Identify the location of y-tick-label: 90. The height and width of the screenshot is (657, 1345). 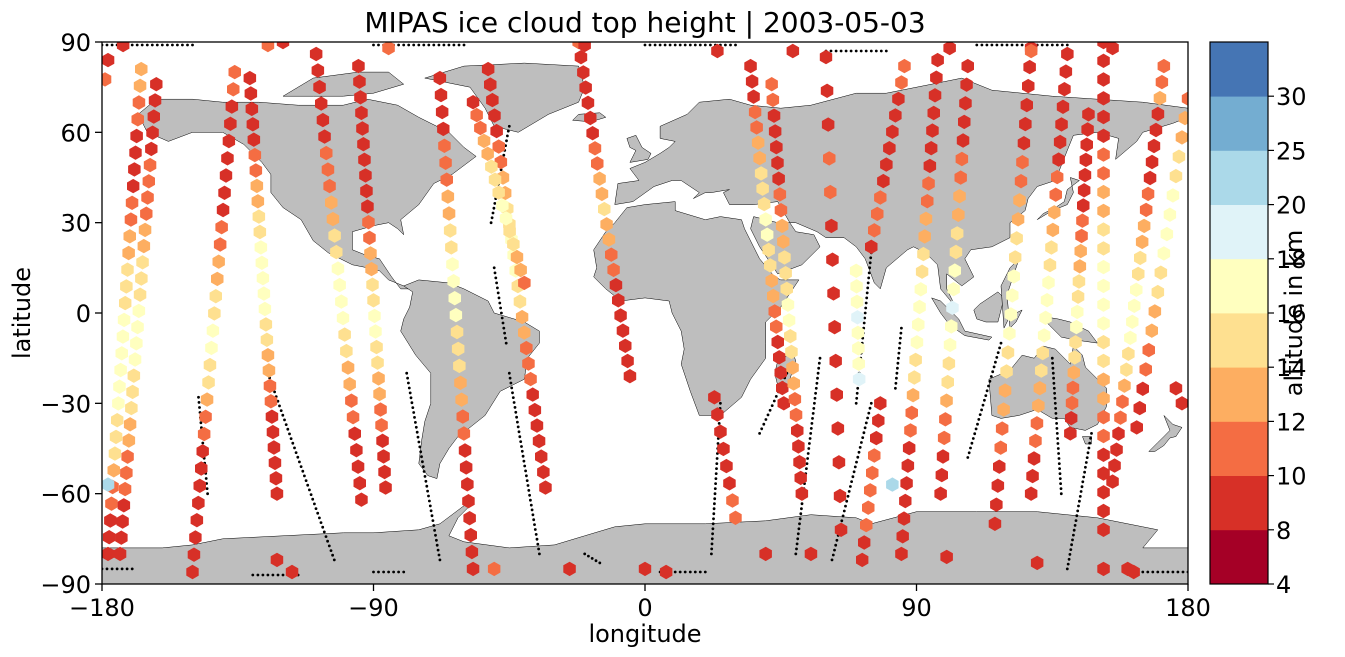
(75, 43).